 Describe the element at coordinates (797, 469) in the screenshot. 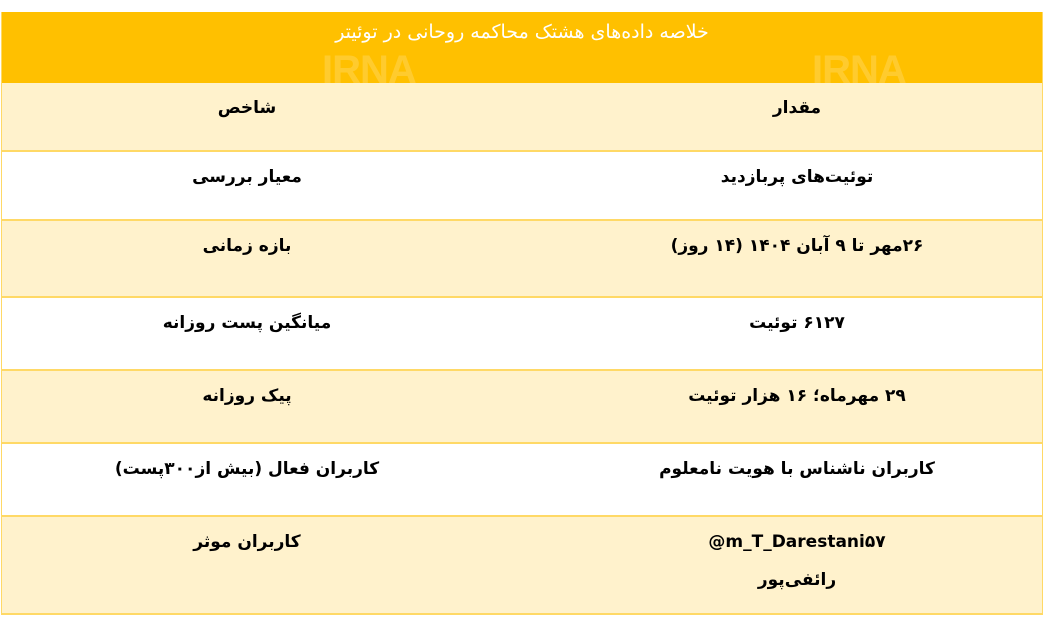

I see `value-cell: کاربران ناشناس با هویت نامعلوم` at that location.